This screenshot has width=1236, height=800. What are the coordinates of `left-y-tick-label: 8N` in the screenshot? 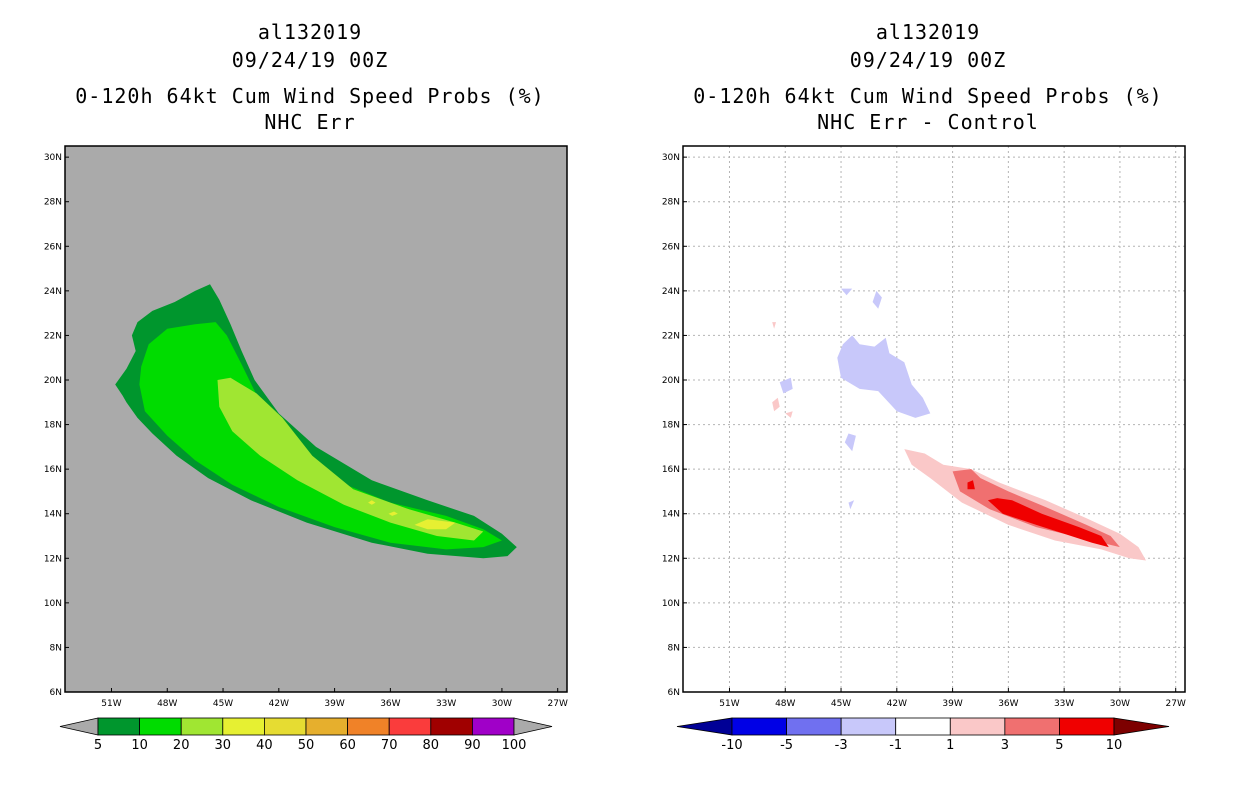 It's located at (56, 648).